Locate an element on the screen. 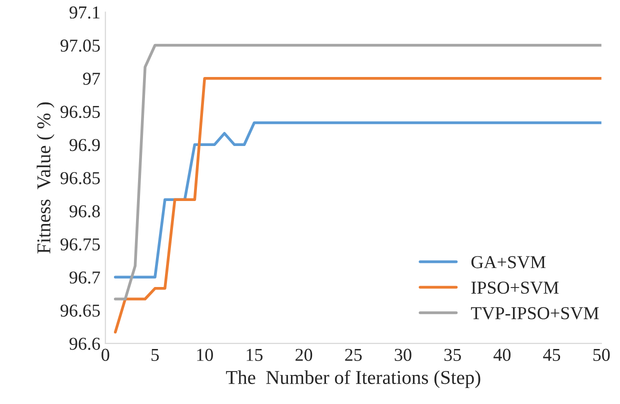 The height and width of the screenshot is (404, 620). y-tick-label: 97 is located at coordinates (91, 78).